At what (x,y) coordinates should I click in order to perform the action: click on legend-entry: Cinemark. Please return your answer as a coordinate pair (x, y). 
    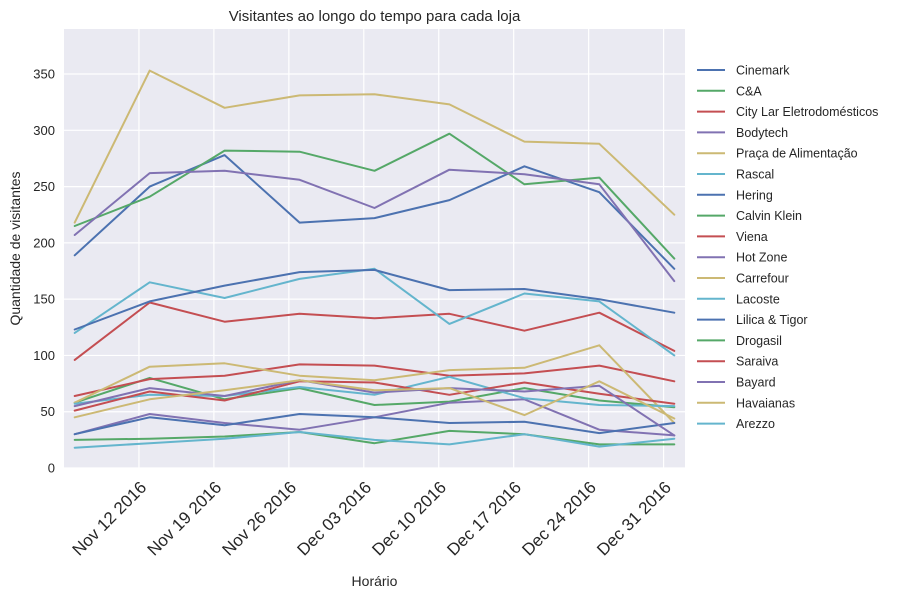
    Looking at the image, I should click on (763, 71).